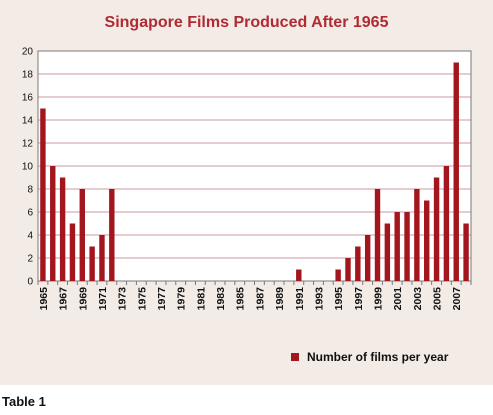  What do you see at coordinates (377, 357) in the screenshot?
I see `legend-label: Number of films per year` at bounding box center [377, 357].